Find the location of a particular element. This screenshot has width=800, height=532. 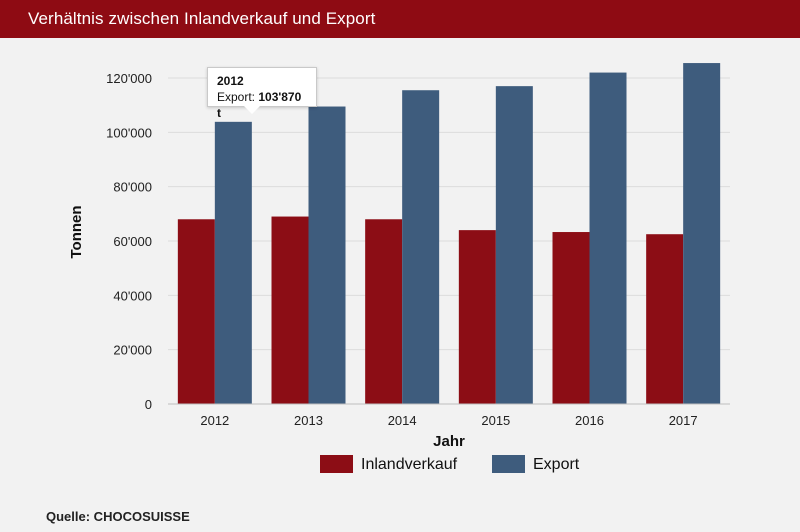

source-note: Quelle: CHOCOSUISSE is located at coordinates (118, 516).